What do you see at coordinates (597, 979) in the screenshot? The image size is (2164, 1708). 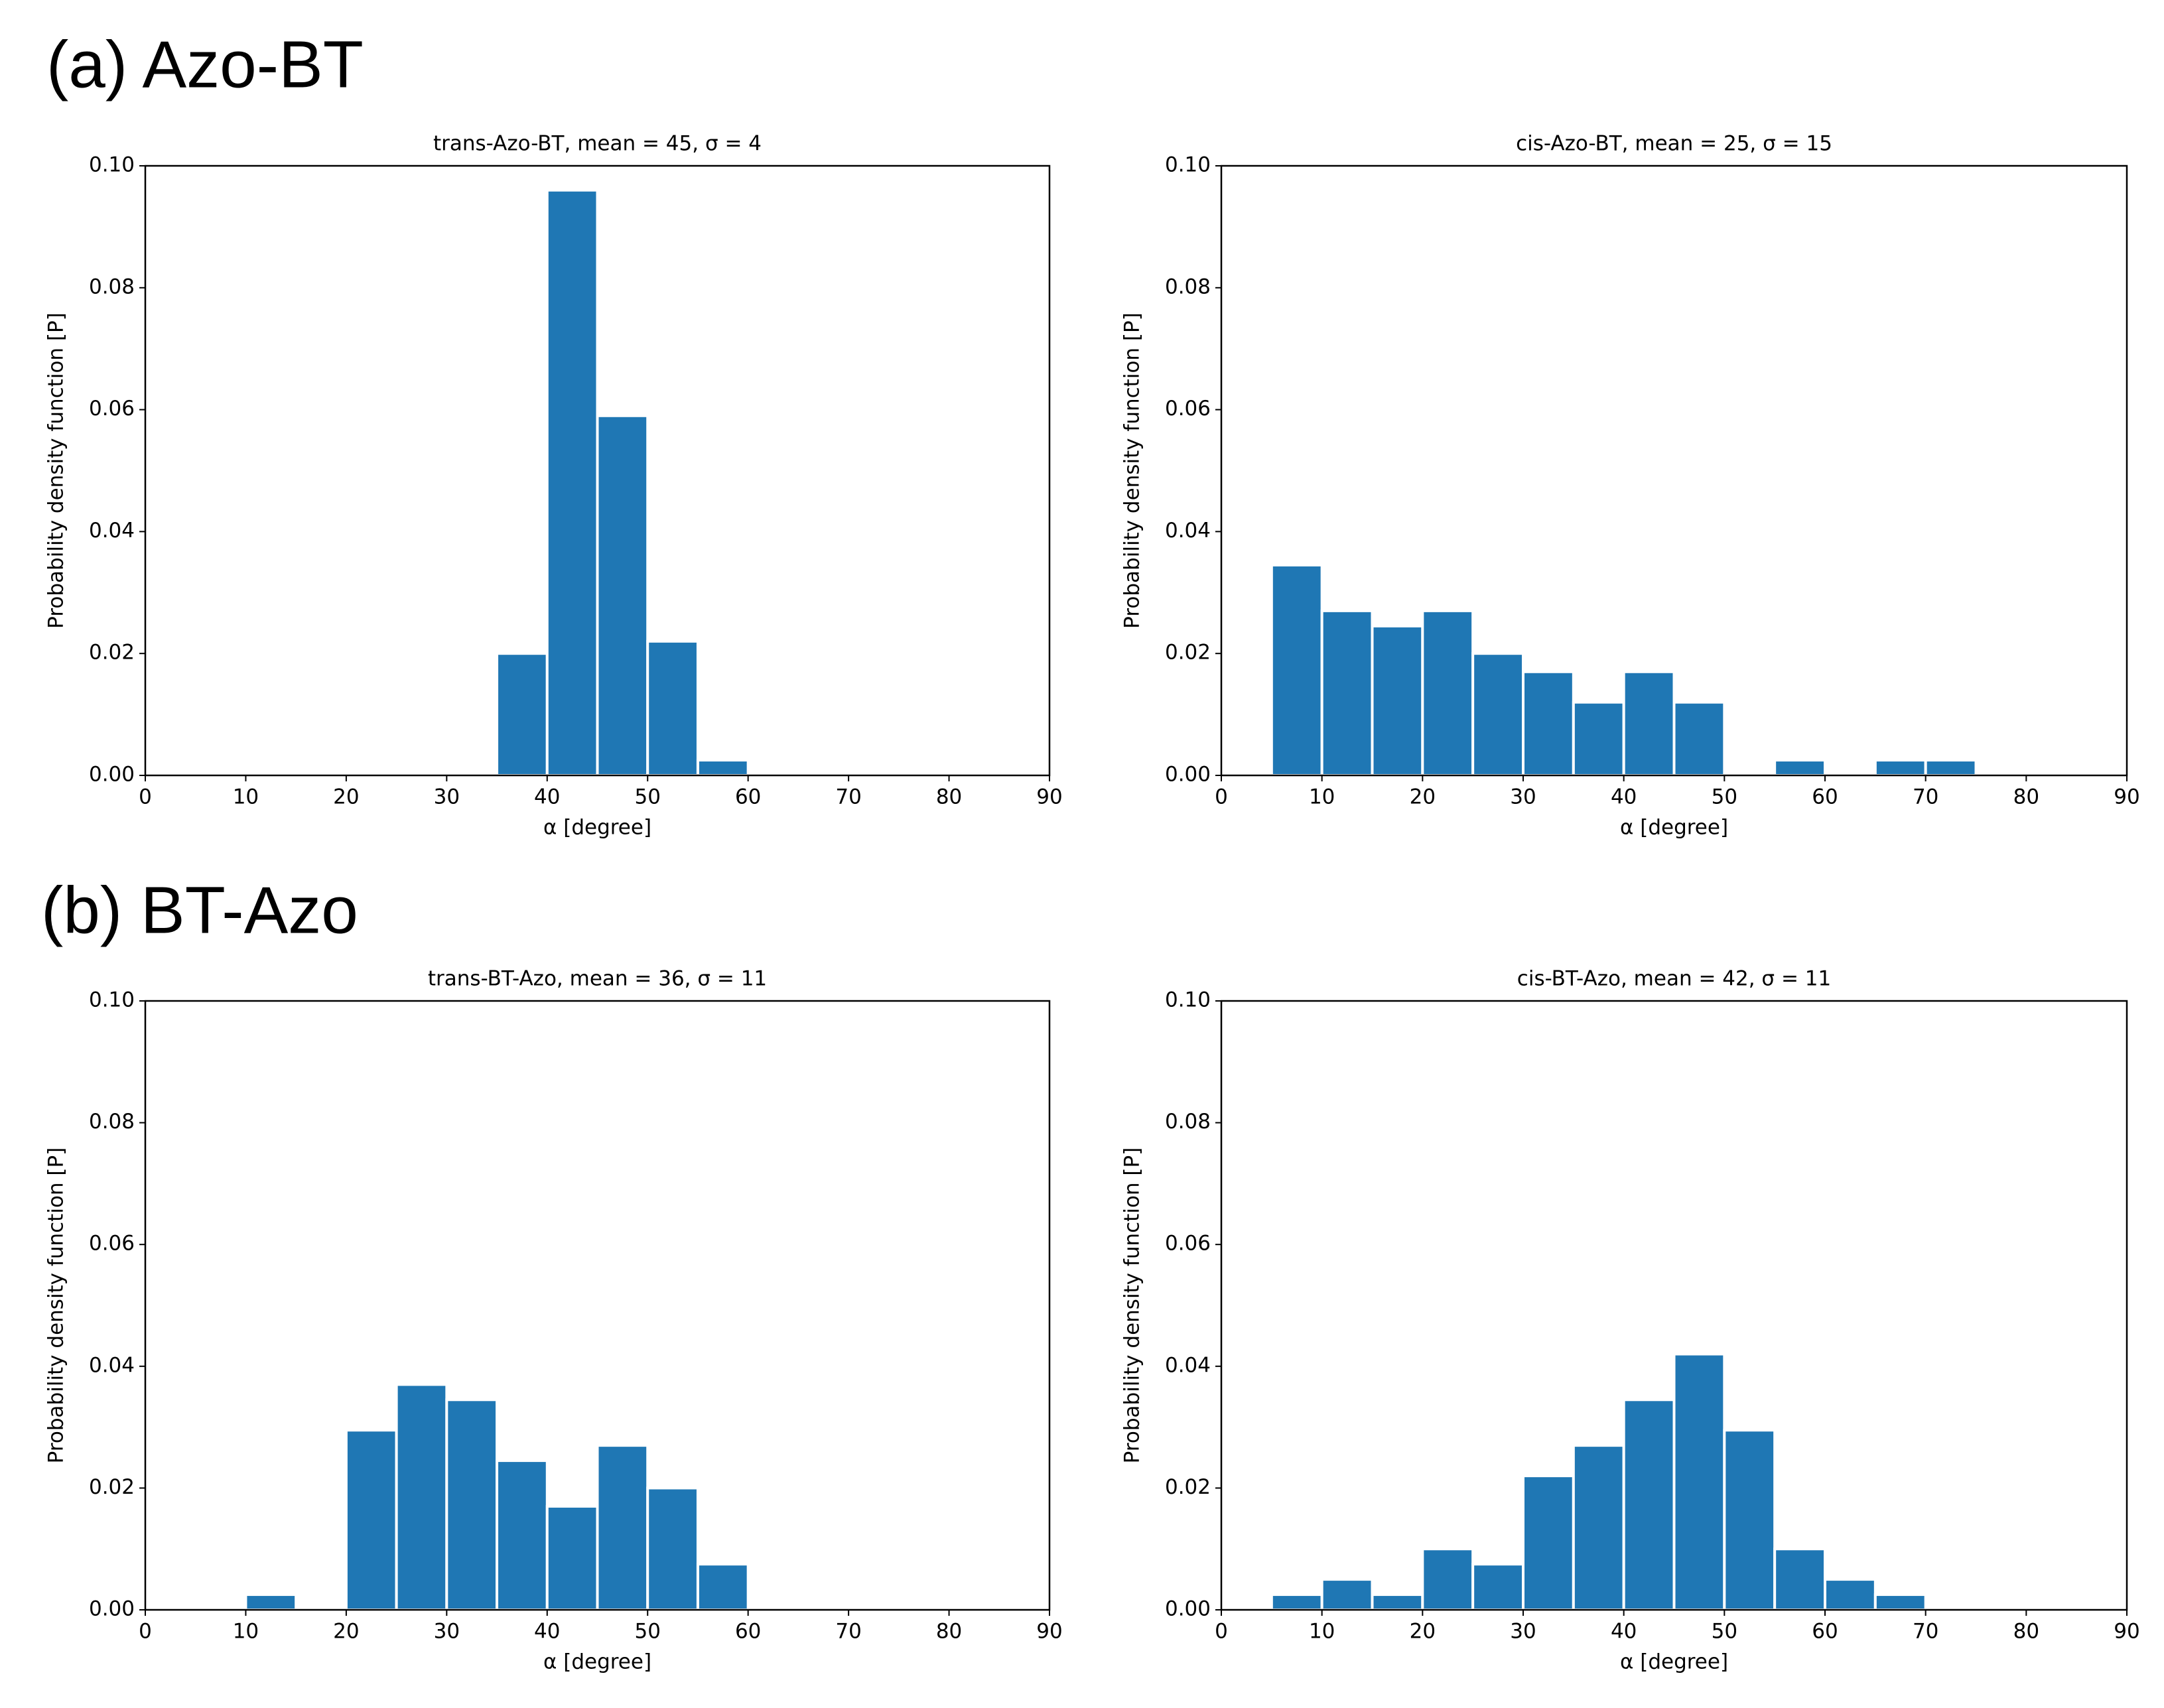 I see `chart-title: trans-BT-Azo, mean = 36, σ = 11` at bounding box center [597, 979].